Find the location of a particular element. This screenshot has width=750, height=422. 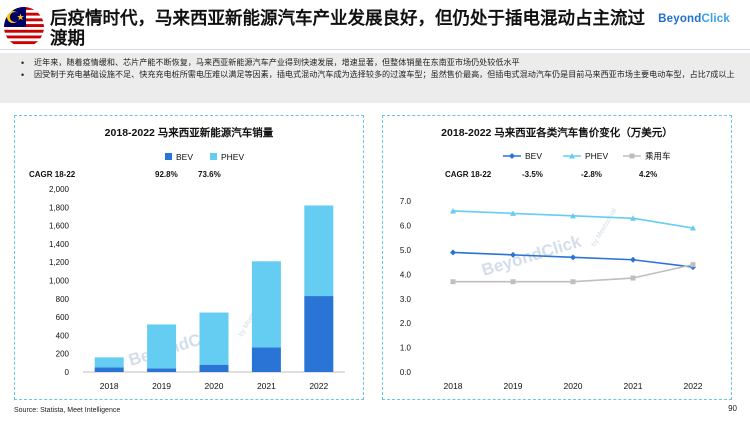

page-title: 后疫情时代，马来西亚新能源汽车产业发展良好，但仍处于插电混动占主流过渡期 is located at coordinates (347, 28).